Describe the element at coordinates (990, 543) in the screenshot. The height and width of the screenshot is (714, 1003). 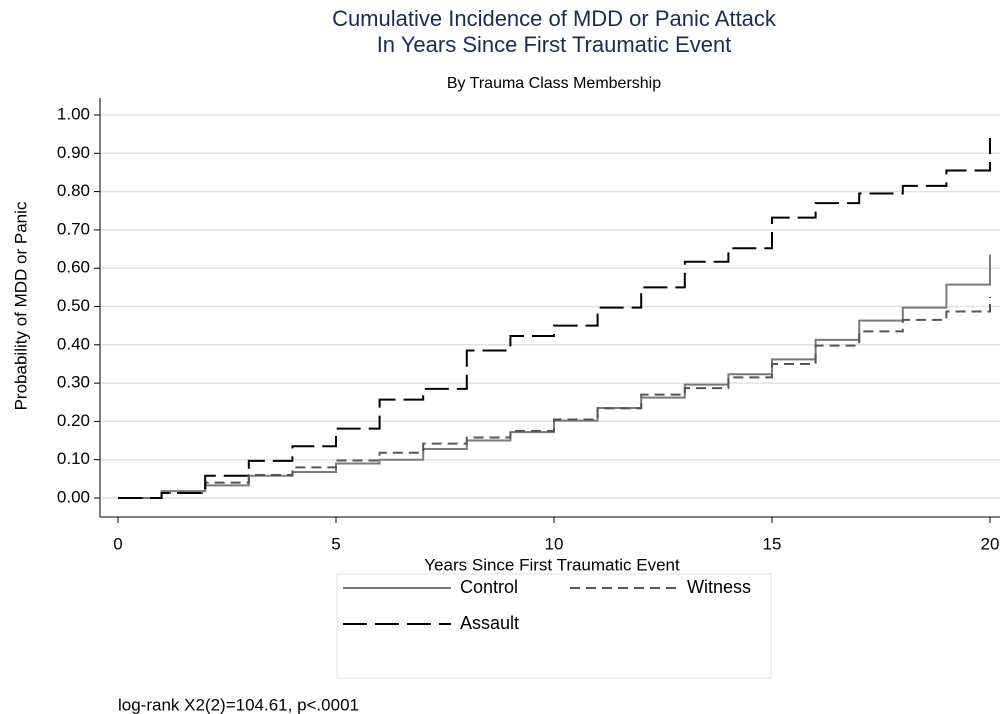
I see `x-tick-label: 20` at that location.